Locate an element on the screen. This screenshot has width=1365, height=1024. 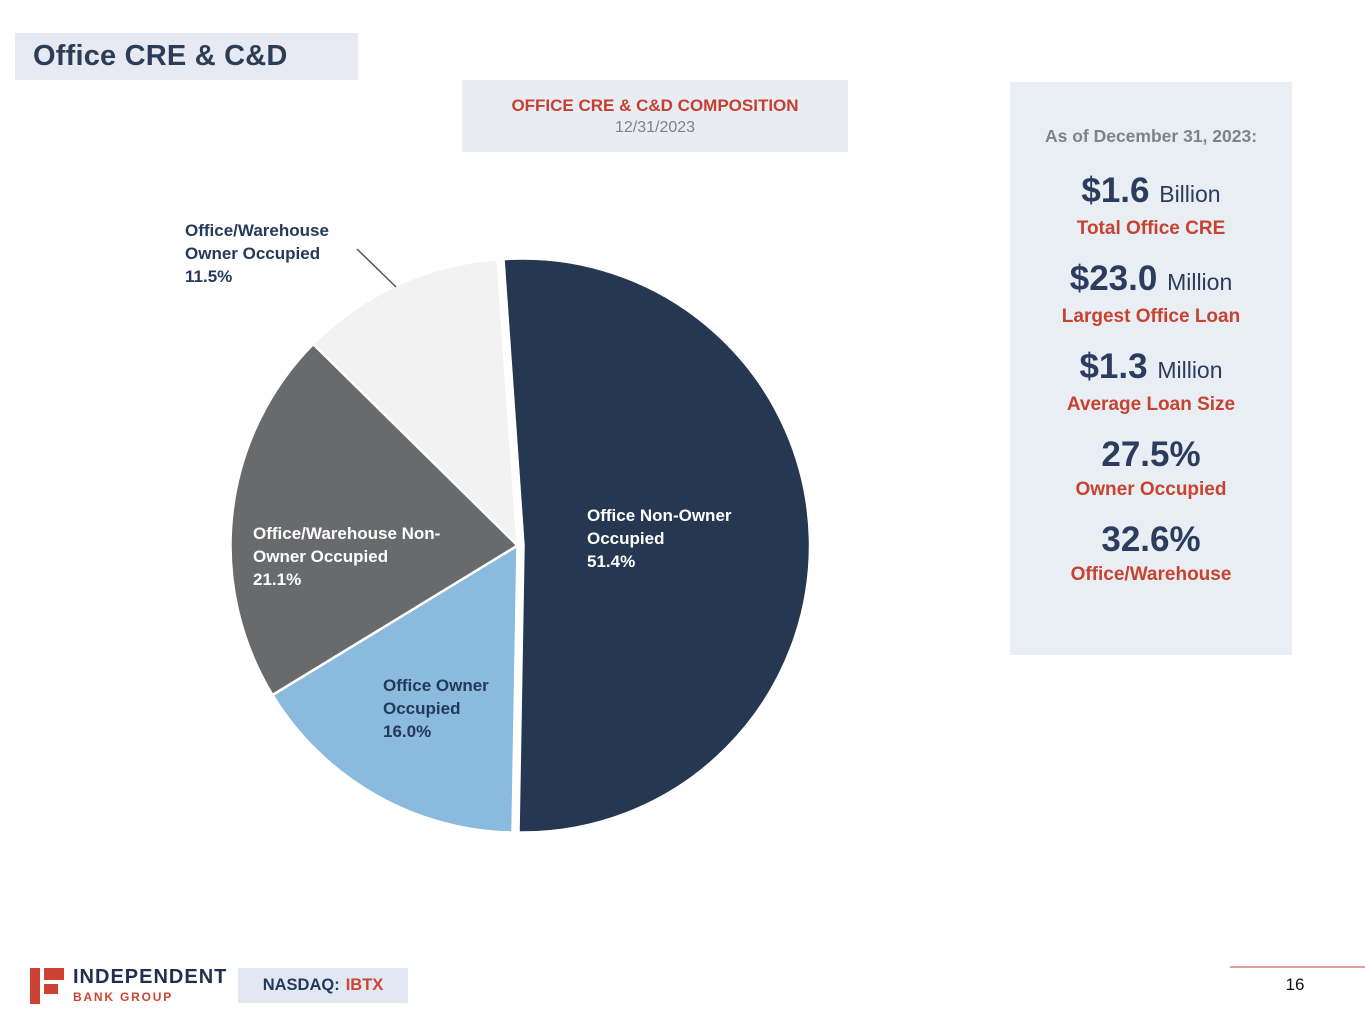
bank-logo-icon is located at coordinates (47, 986).